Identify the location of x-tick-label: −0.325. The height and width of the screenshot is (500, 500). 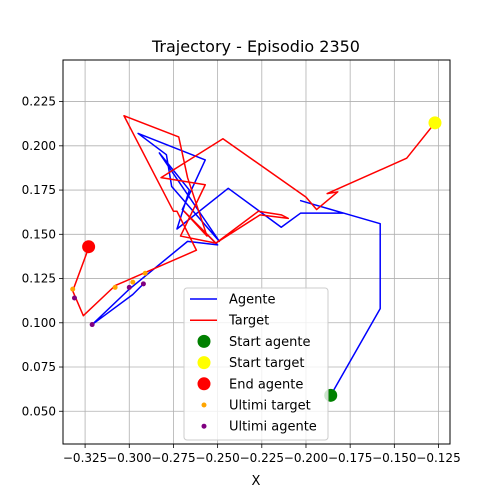
(85, 458).